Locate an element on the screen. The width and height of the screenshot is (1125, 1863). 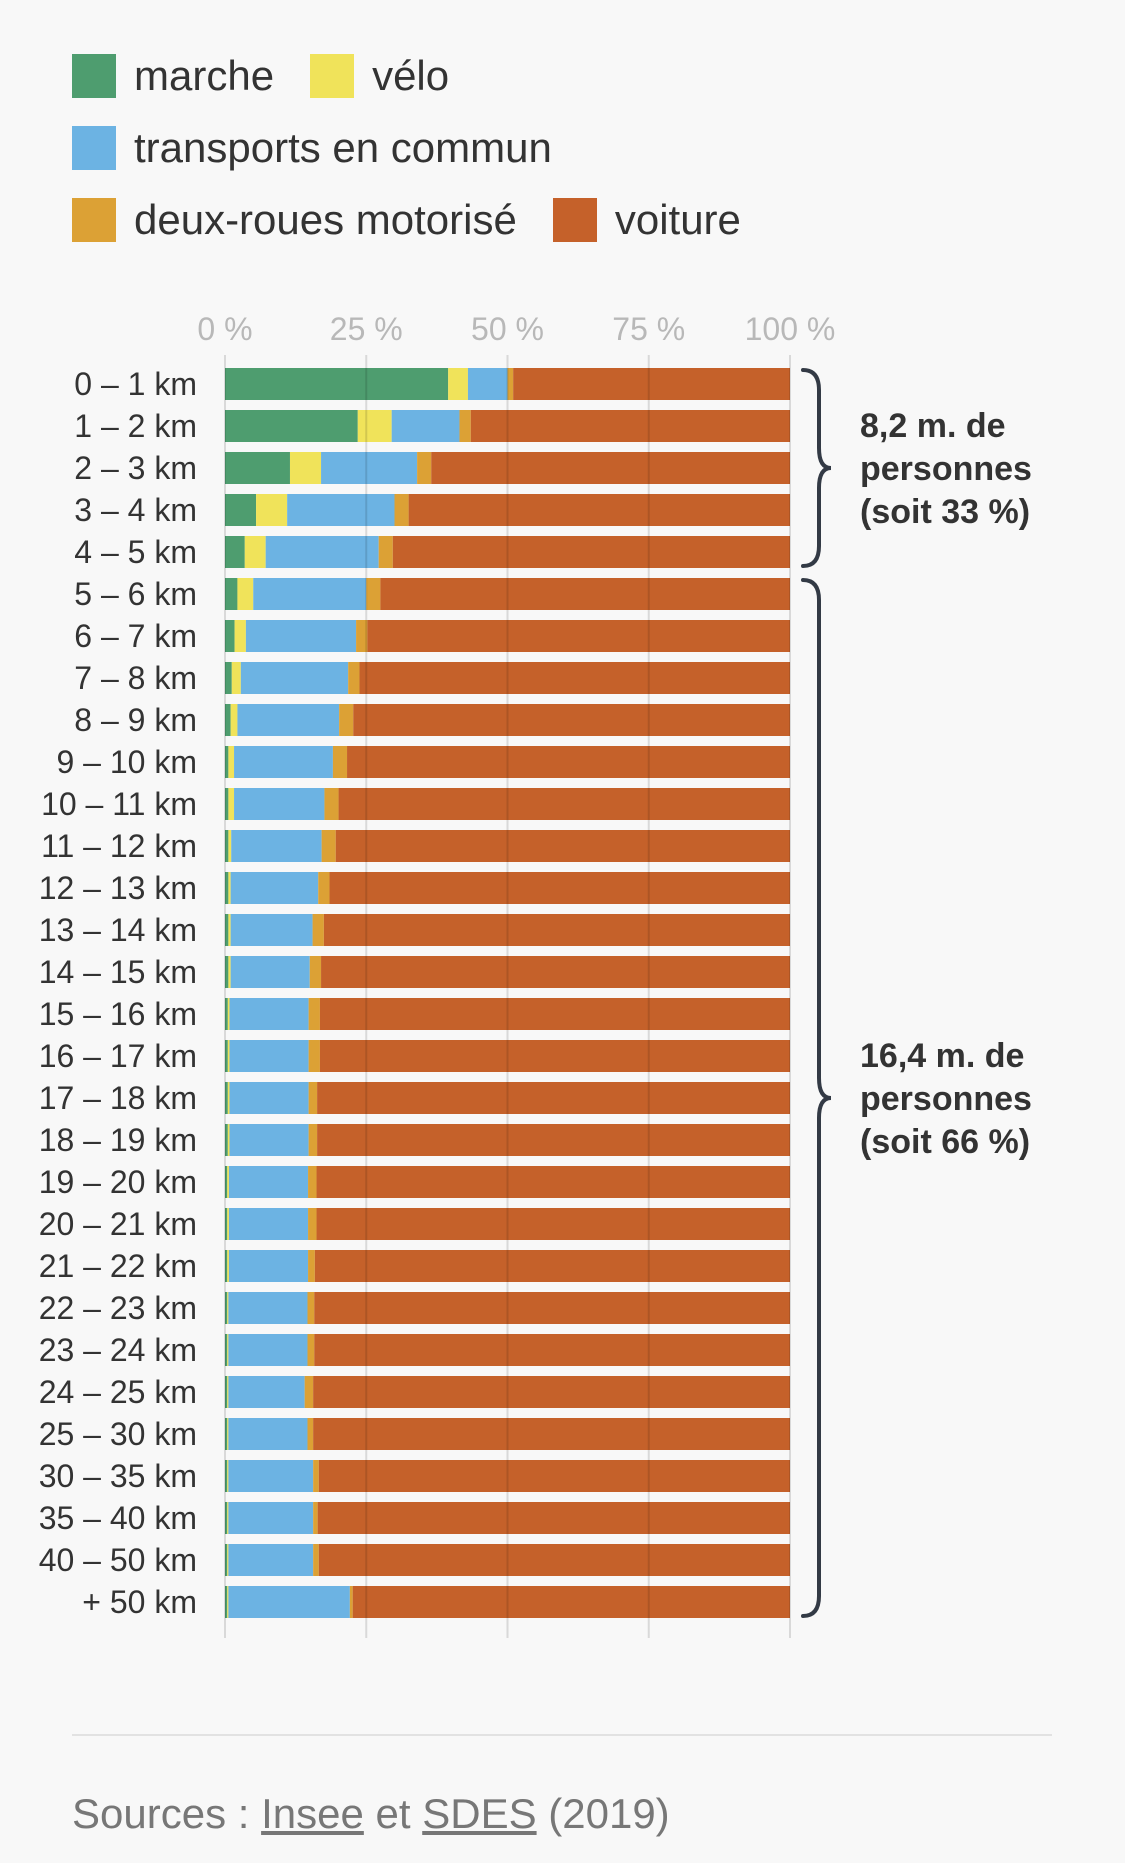
legend-swatch-velo is located at coordinates (332, 76).